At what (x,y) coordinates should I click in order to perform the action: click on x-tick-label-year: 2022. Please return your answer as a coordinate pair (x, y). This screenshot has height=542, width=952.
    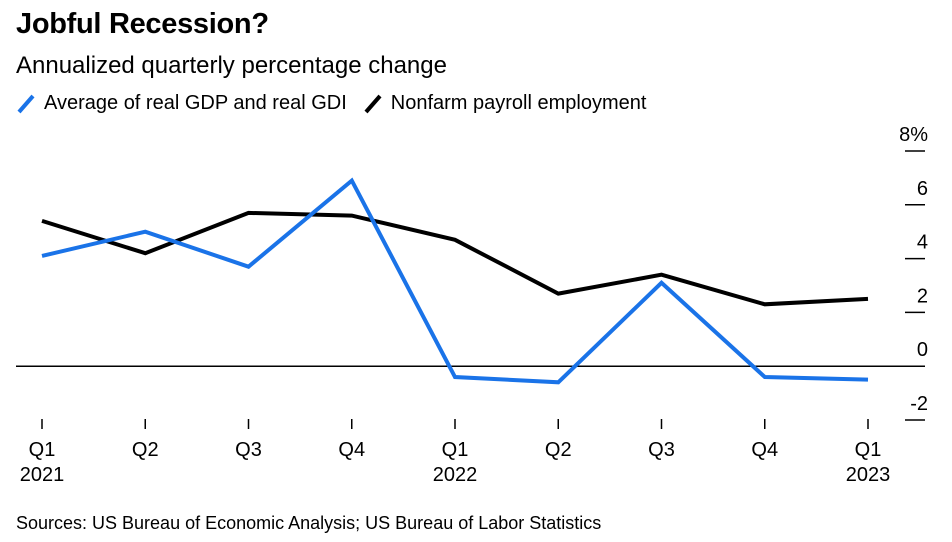
    Looking at the image, I should click on (455, 475).